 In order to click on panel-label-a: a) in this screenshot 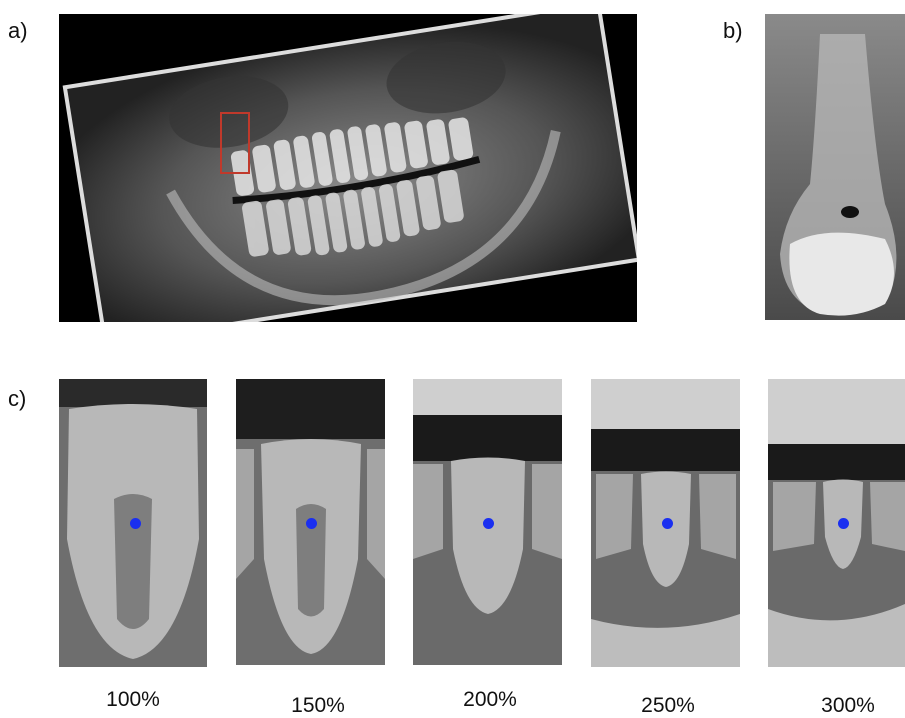, I will do `click(18, 30)`.